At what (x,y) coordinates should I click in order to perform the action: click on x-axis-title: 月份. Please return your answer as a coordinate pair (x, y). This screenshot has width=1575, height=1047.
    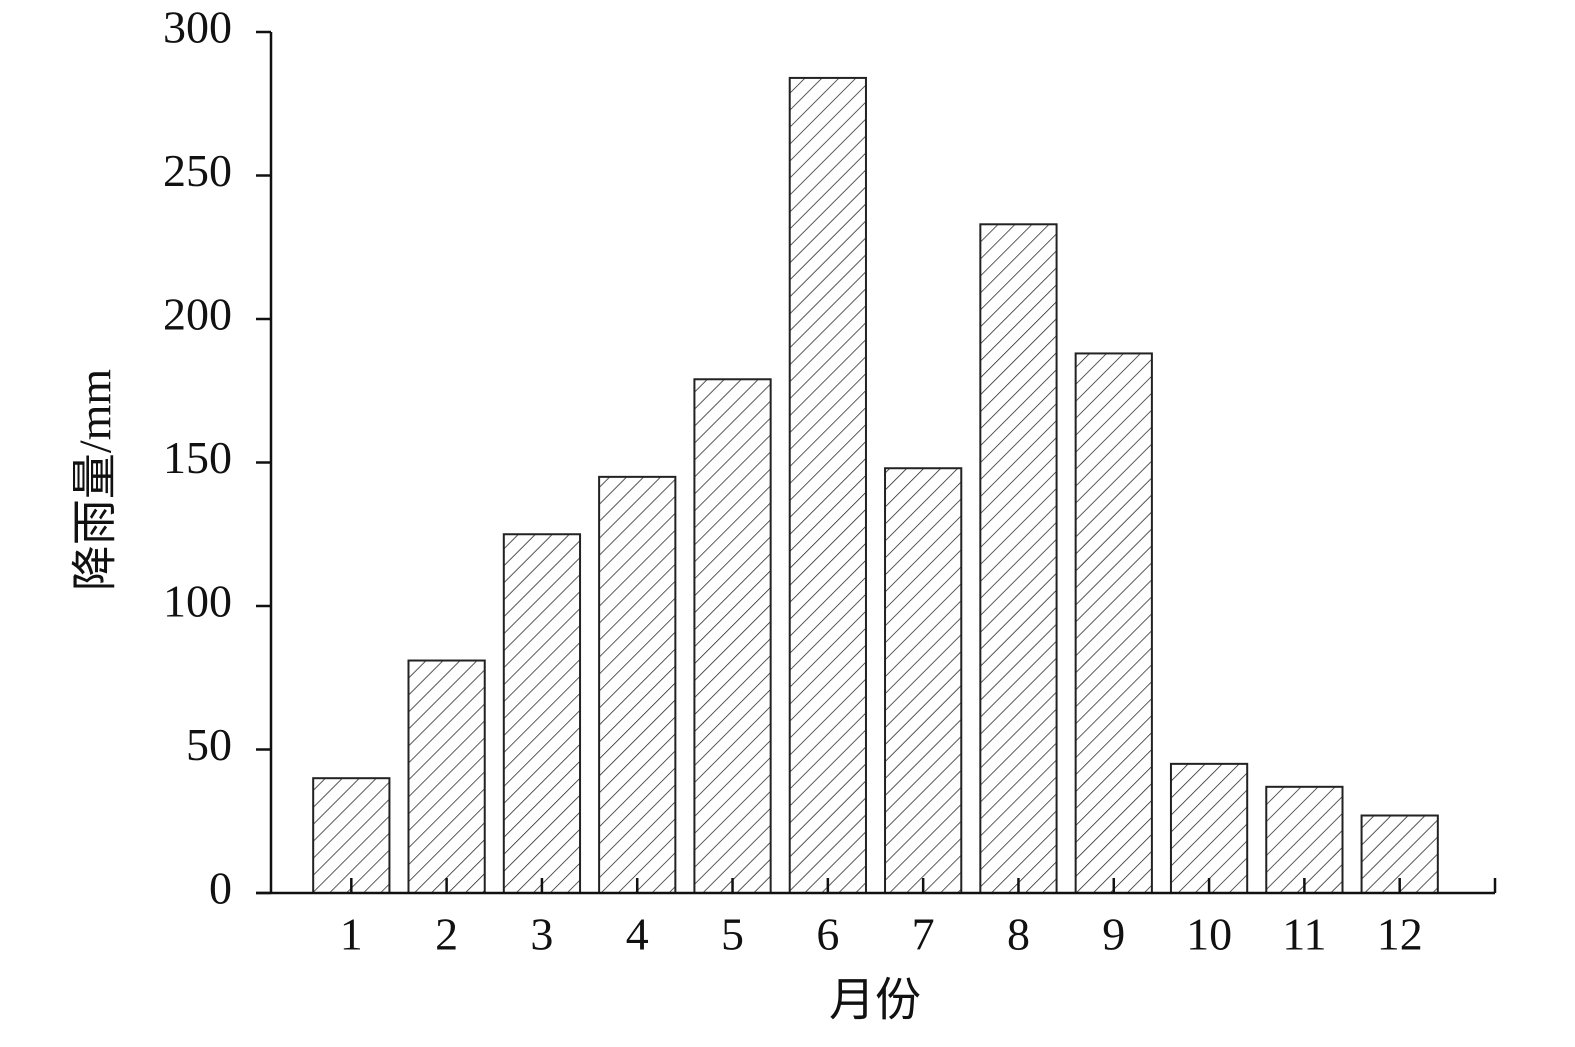
    Looking at the image, I should click on (875, 1000).